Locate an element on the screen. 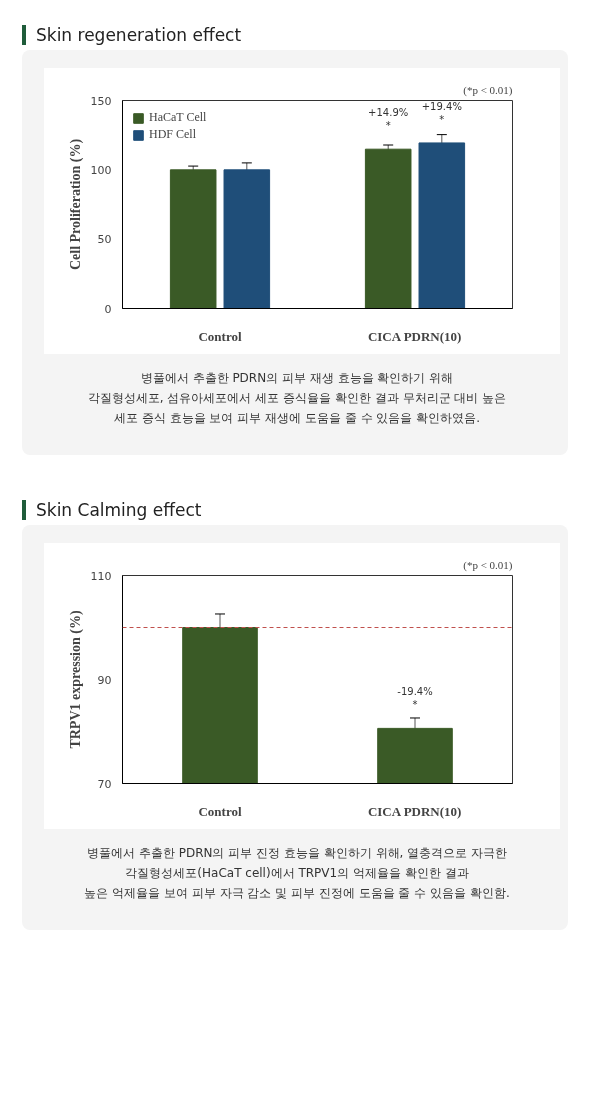  annotation: +19.4% * is located at coordinates (441, 112).